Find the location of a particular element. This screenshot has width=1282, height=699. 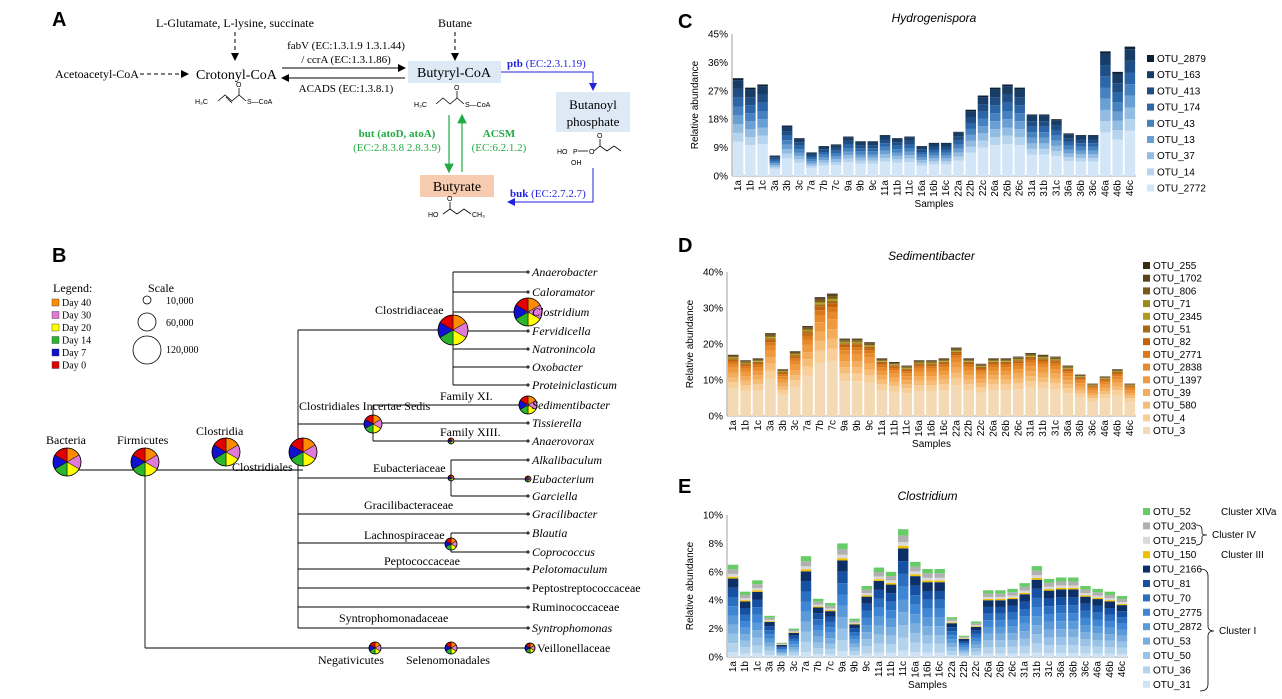

y-tick-label: 30% is located at coordinates (713, 309).